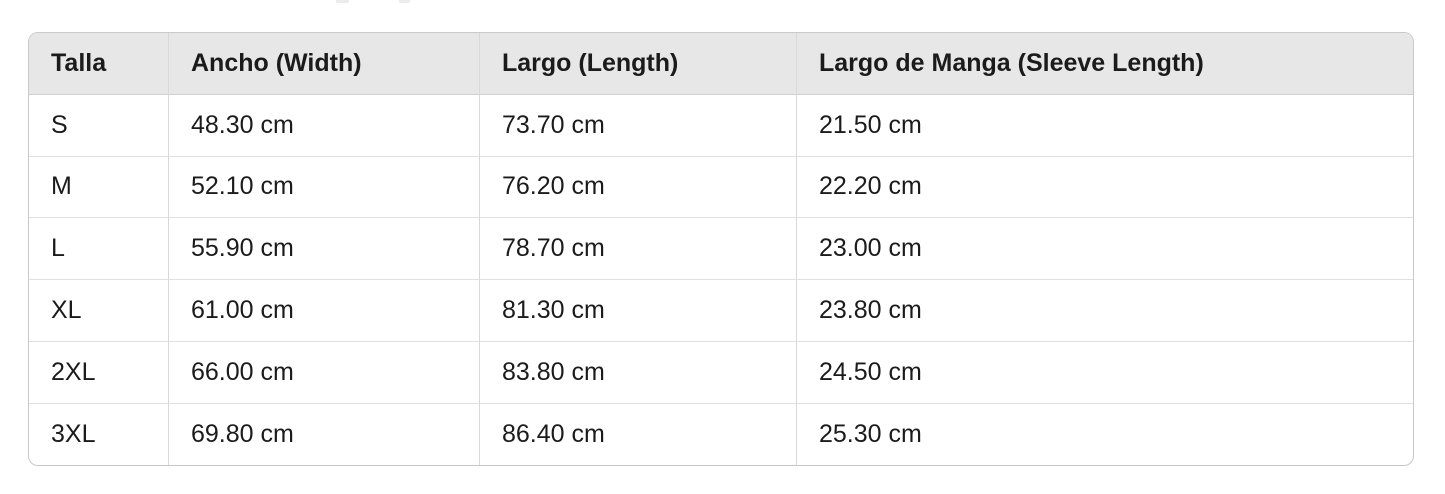 Image resolution: width=1445 pixels, height=494 pixels. I want to click on cell-width: 69.80 cm, so click(324, 434).